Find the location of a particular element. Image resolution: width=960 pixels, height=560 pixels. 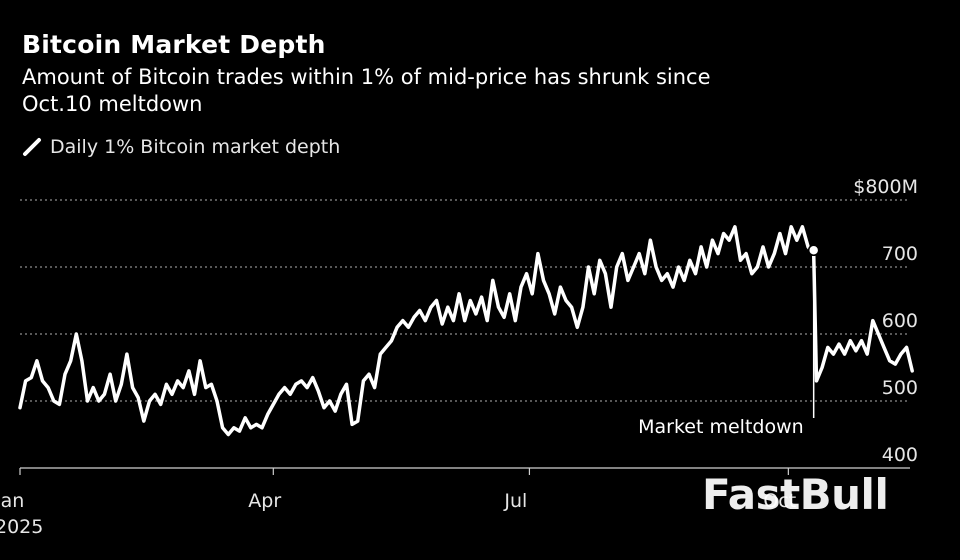

annotation-label: Market meltdown is located at coordinates (721, 427).